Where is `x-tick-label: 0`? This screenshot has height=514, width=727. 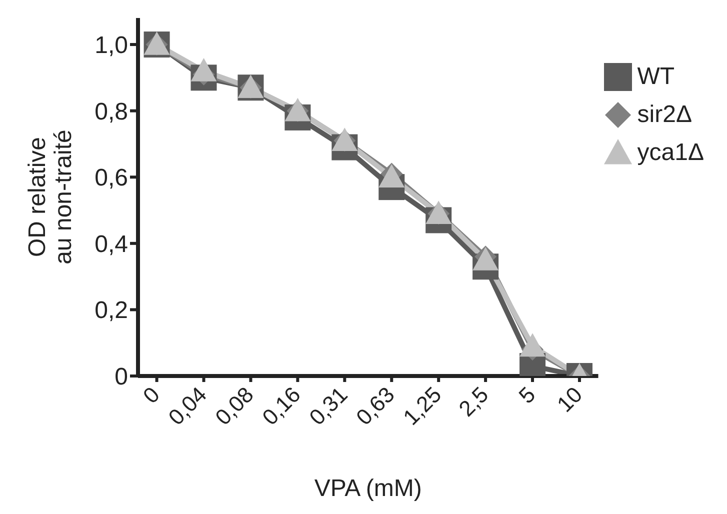
x-tick-label: 0 is located at coordinates (151, 395).